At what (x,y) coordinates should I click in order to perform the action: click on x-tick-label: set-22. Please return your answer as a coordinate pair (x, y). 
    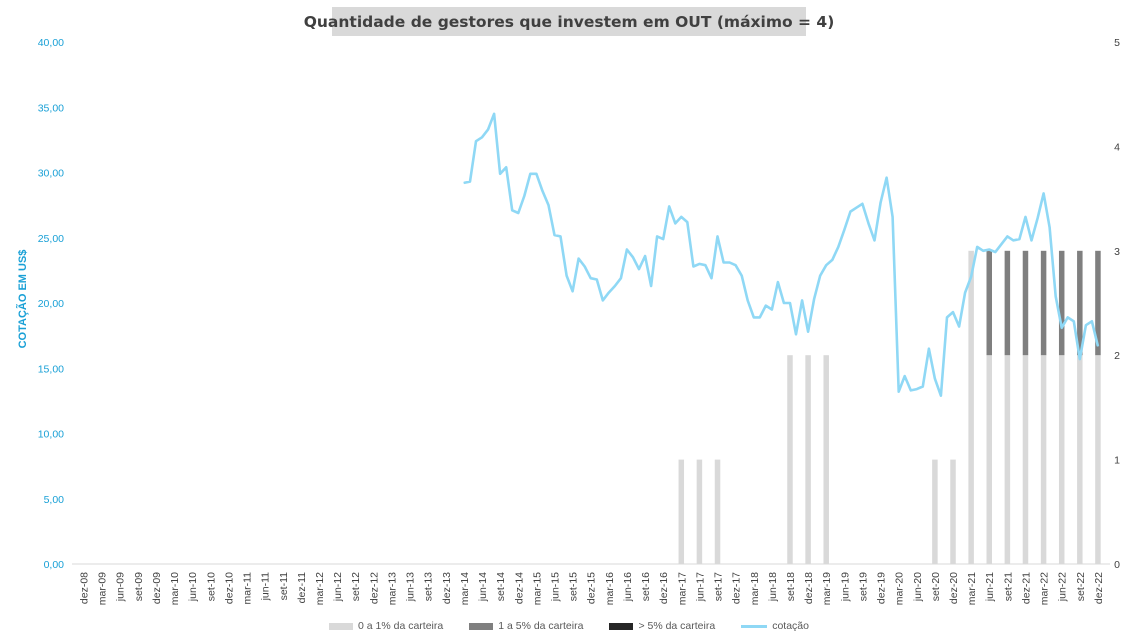
    Looking at the image, I should click on (1081, 586).